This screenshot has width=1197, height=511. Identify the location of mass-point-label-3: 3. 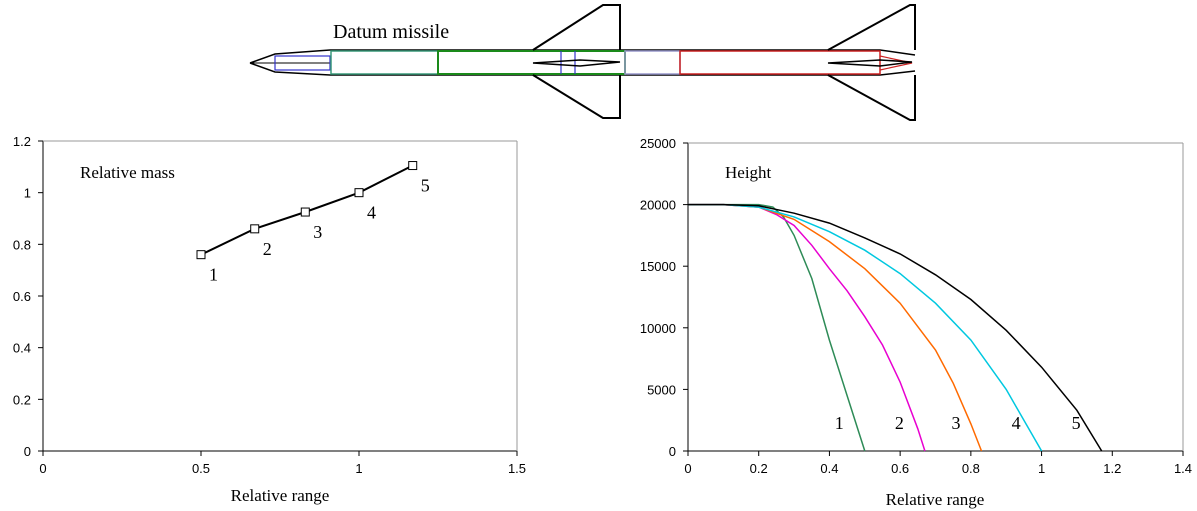
(317, 232).